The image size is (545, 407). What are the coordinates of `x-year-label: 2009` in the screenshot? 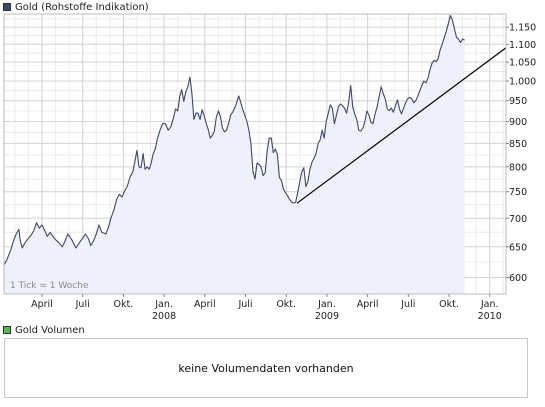 It's located at (327, 316).